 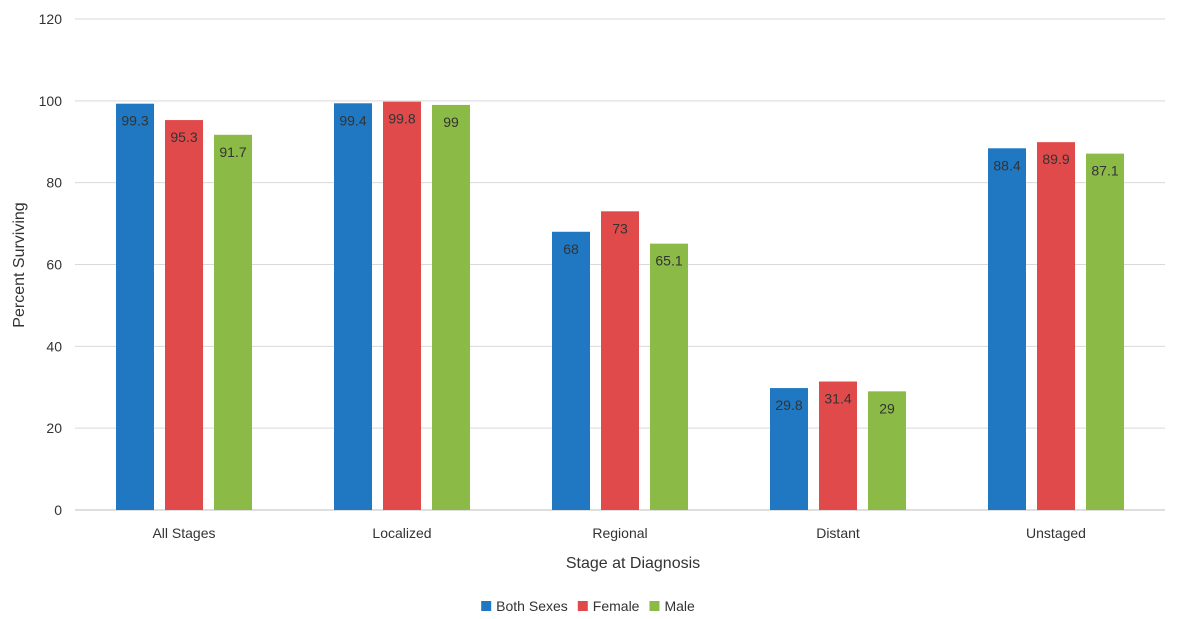 I want to click on x-tick-label: All Stages, so click(x=183, y=533).